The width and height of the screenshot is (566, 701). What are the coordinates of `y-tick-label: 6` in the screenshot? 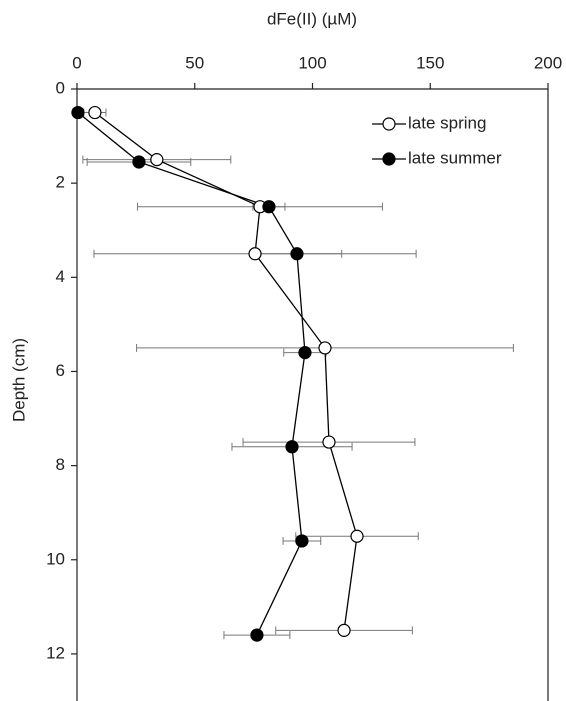 It's located at (60, 370).